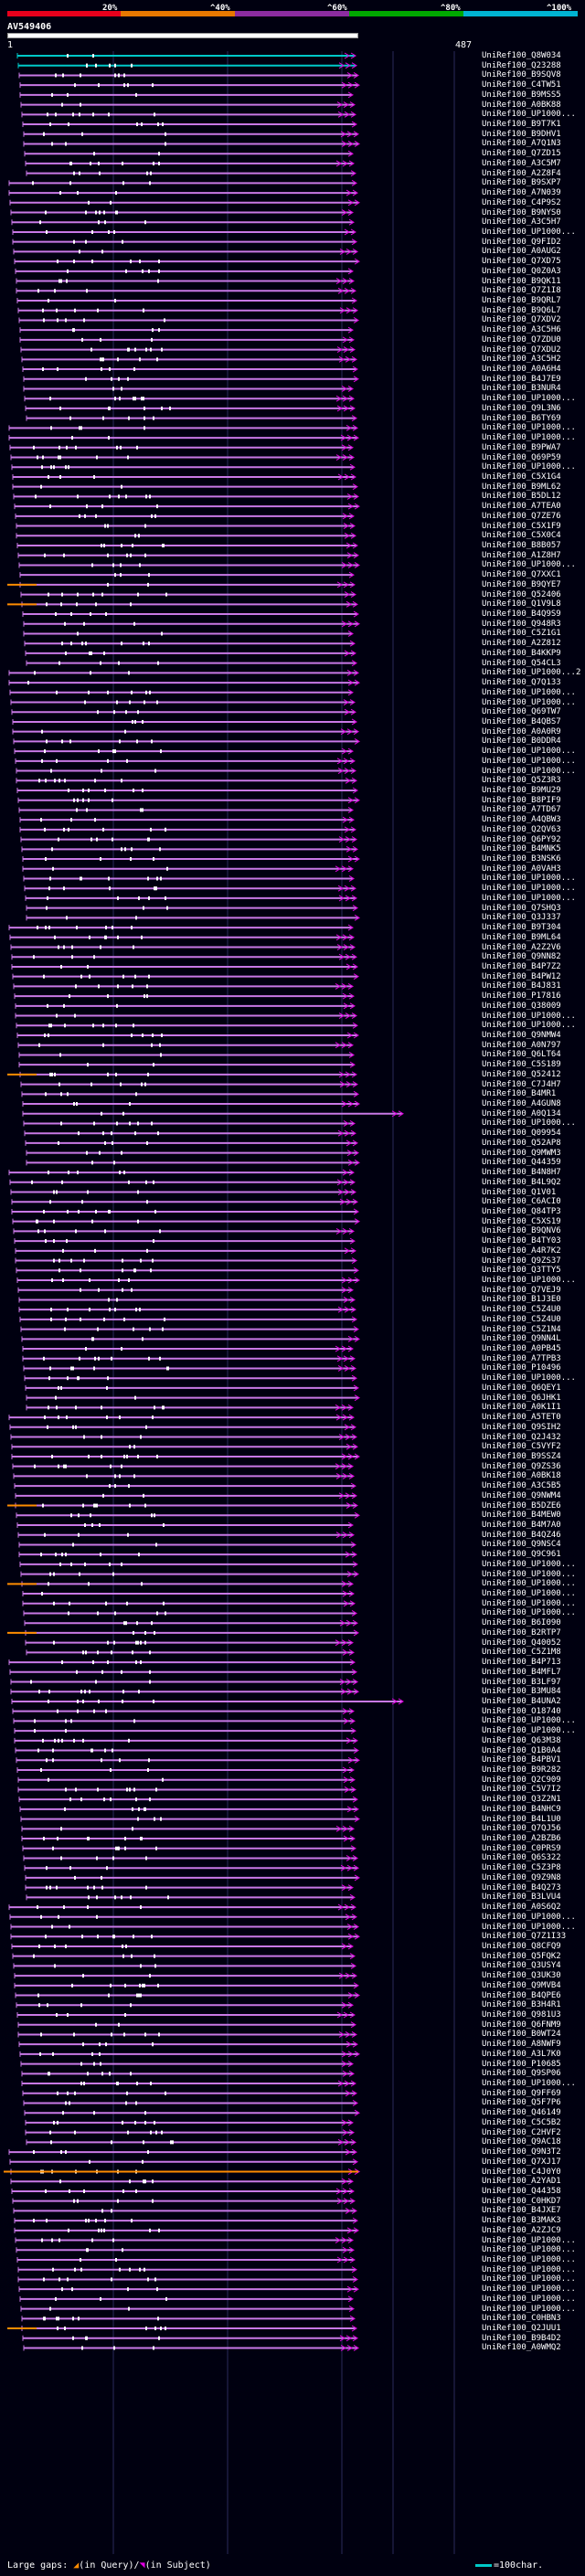  Describe the element at coordinates (521, 1877) in the screenshot. I see `hit-label: UniRef100_Q9Z9N8` at that location.